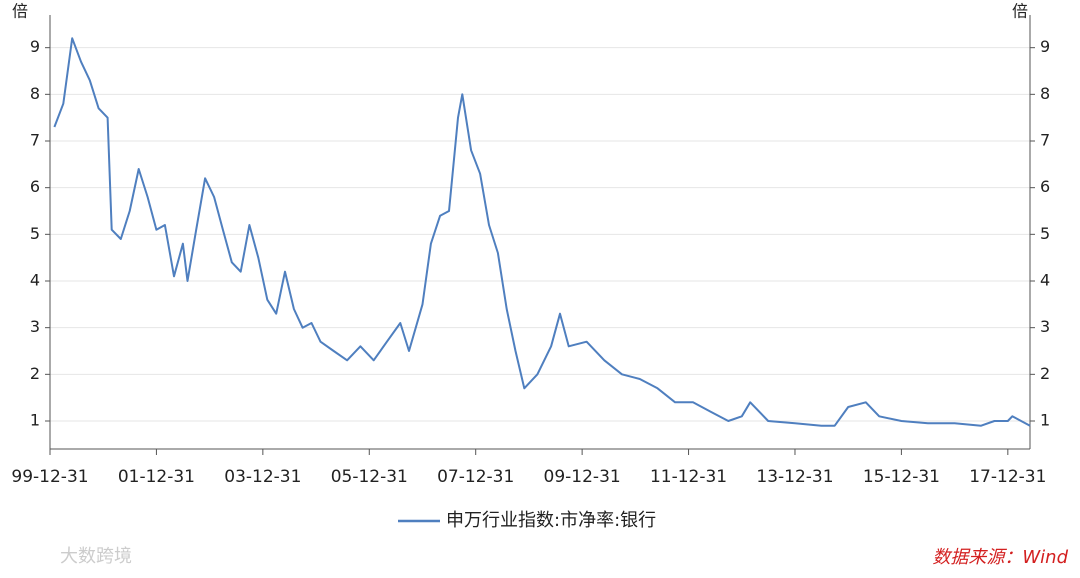 The height and width of the screenshot is (578, 1080). I want to click on y2-tick-label: 8, so click(1045, 93).